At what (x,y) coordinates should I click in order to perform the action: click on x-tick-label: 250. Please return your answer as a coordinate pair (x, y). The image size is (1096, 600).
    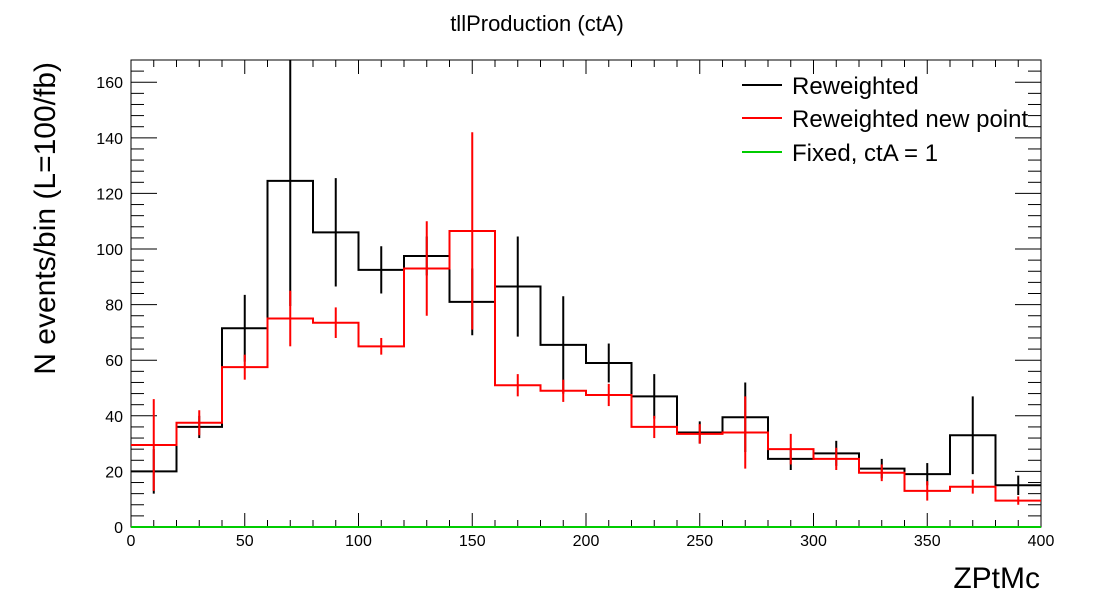
    Looking at the image, I should click on (699, 541).